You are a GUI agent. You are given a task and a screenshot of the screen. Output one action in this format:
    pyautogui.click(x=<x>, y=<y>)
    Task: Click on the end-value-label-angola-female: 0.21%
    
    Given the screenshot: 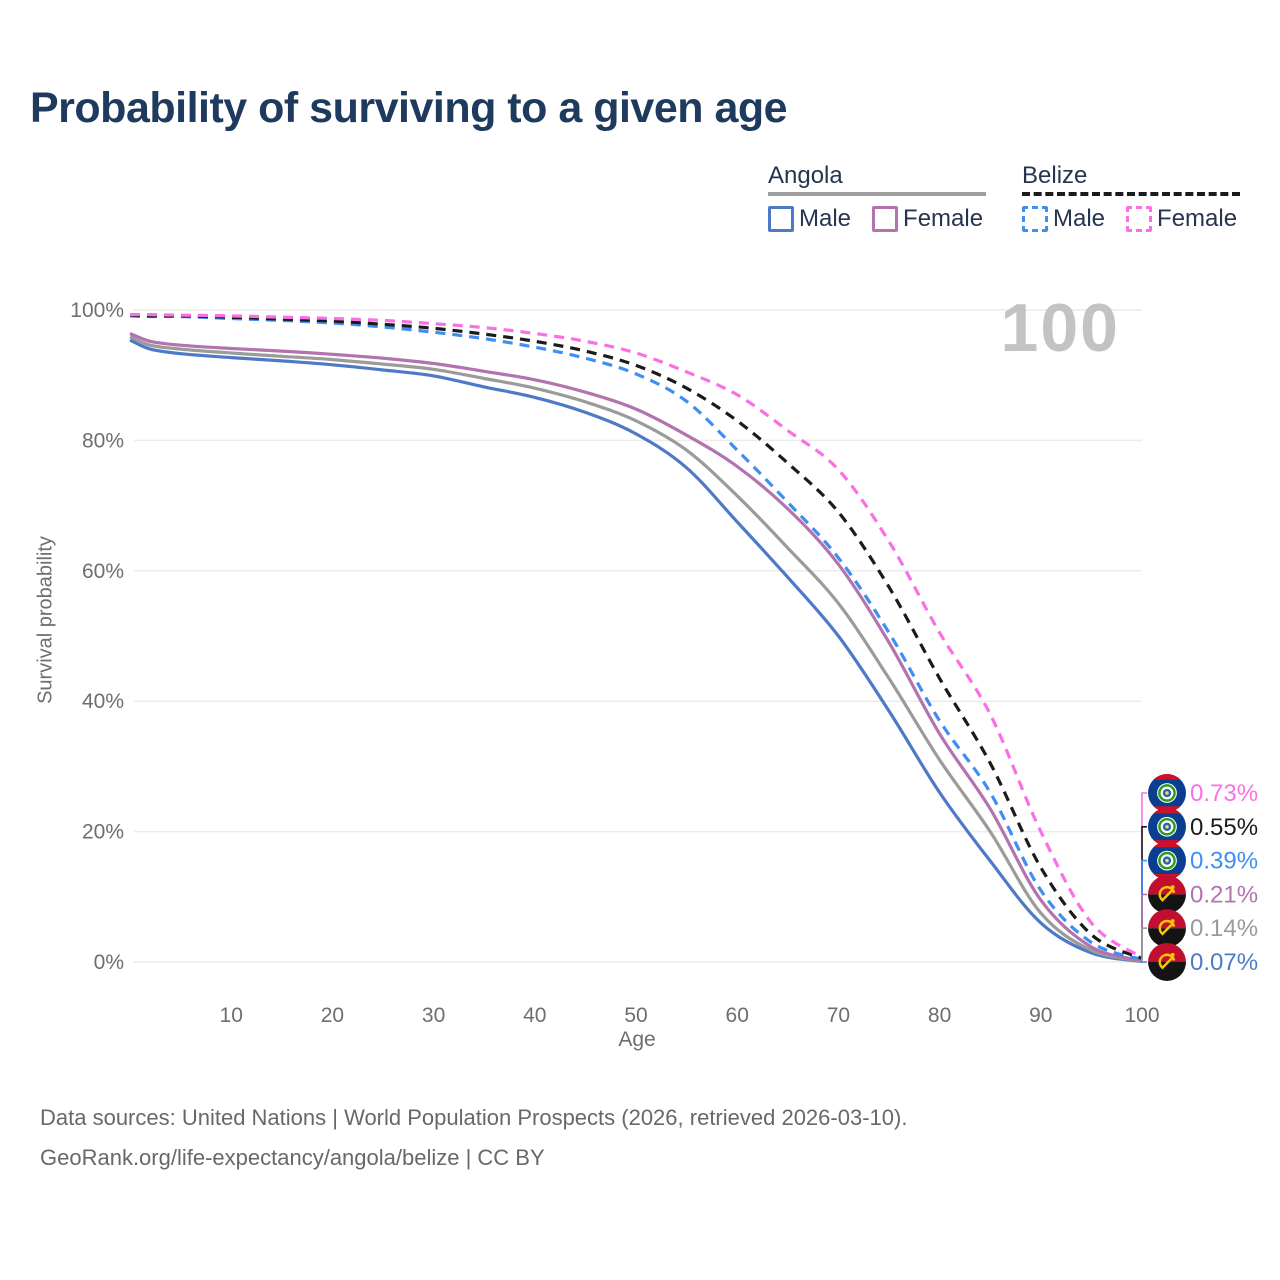 What is the action you would take?
    pyautogui.click(x=1224, y=894)
    